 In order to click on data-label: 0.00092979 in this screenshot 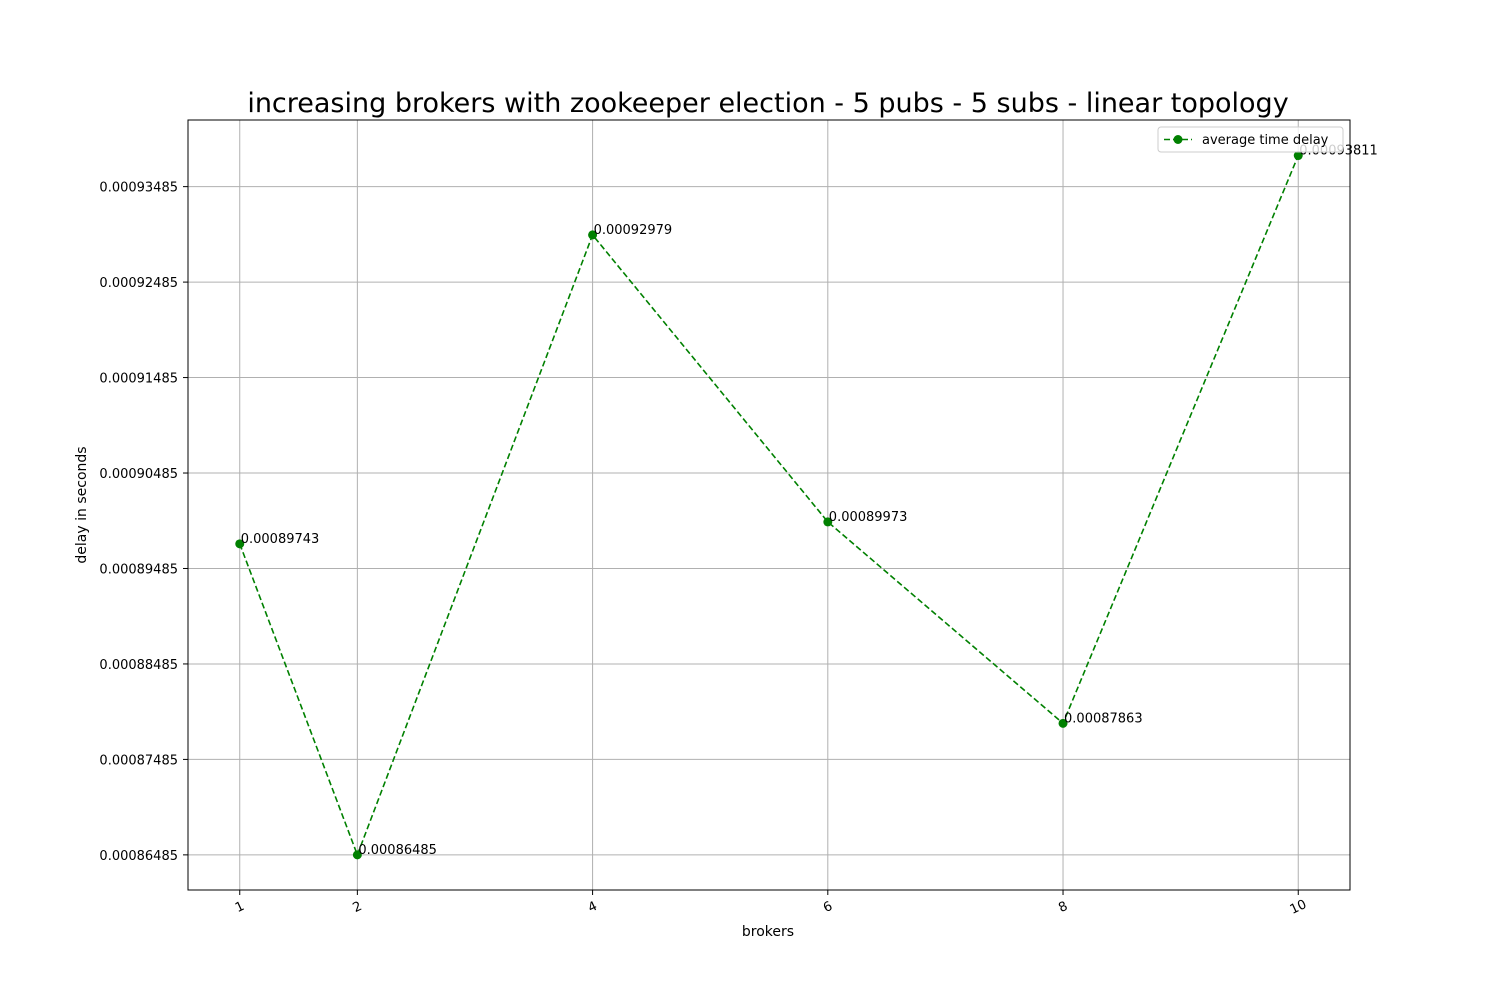, I will do `click(633, 230)`.